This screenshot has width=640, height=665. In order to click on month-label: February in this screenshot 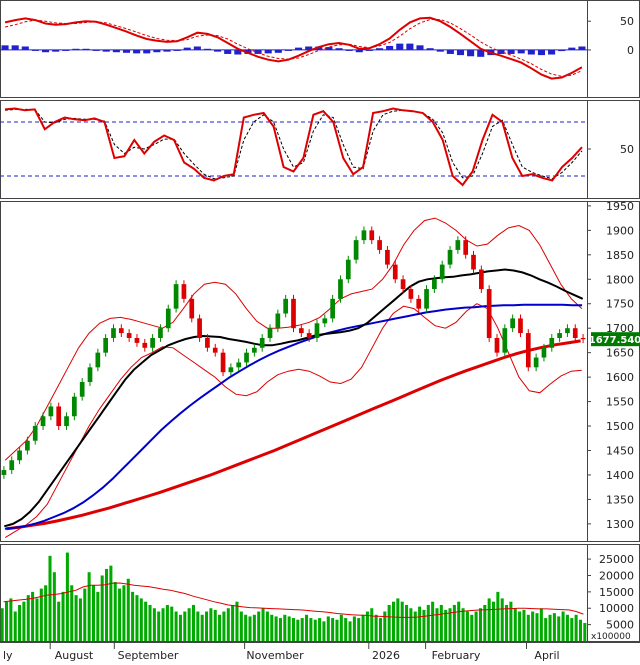, I will do `click(456, 655)`.